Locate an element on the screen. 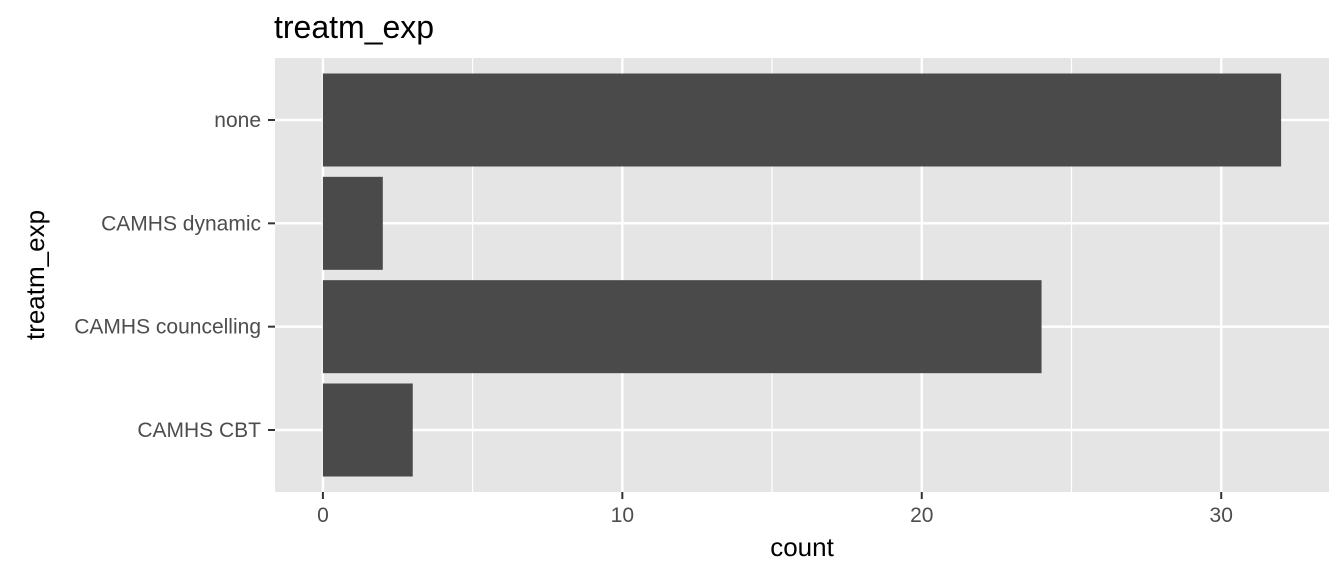 The height and width of the screenshot is (576, 1344). y-tick-label: CAMHS CBT is located at coordinates (199, 430).